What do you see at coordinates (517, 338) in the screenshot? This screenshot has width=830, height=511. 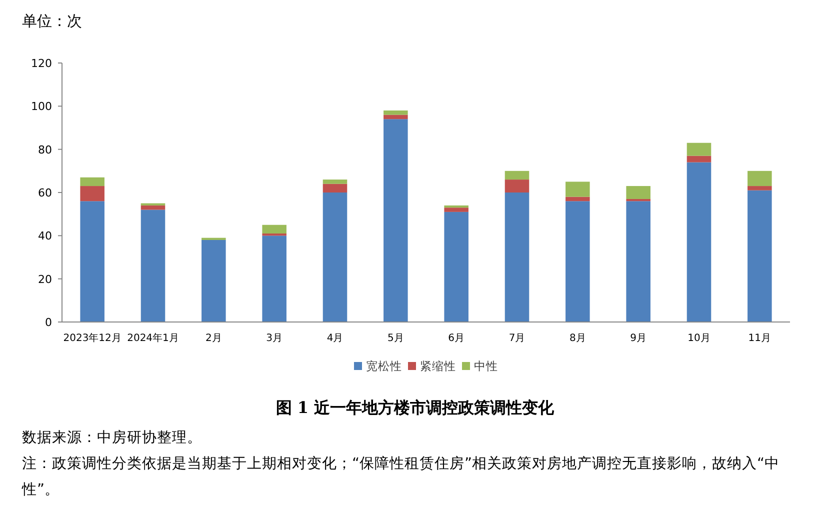 I see `x-tick-label: 7月` at bounding box center [517, 338].